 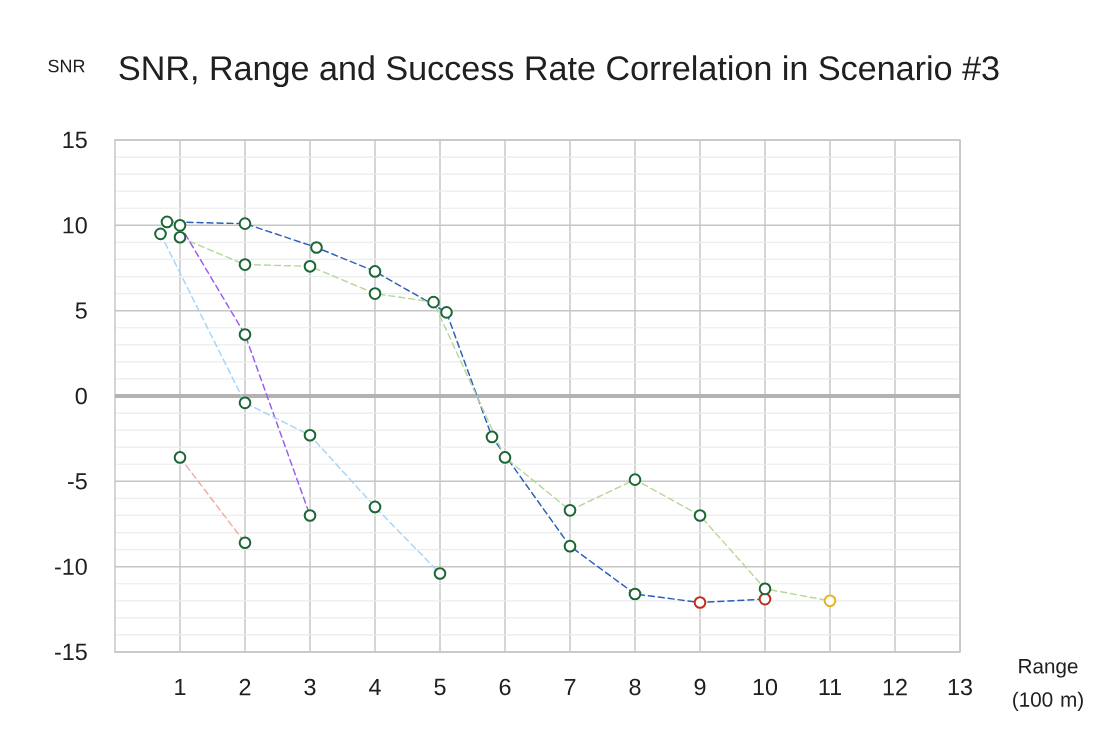 What do you see at coordinates (81, 396) in the screenshot?
I see `y-tick-label: 0` at bounding box center [81, 396].